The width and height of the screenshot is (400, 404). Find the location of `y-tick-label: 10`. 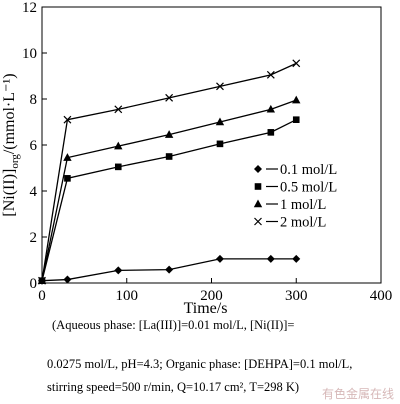

y-tick-label: 10 is located at coordinates (29, 54).